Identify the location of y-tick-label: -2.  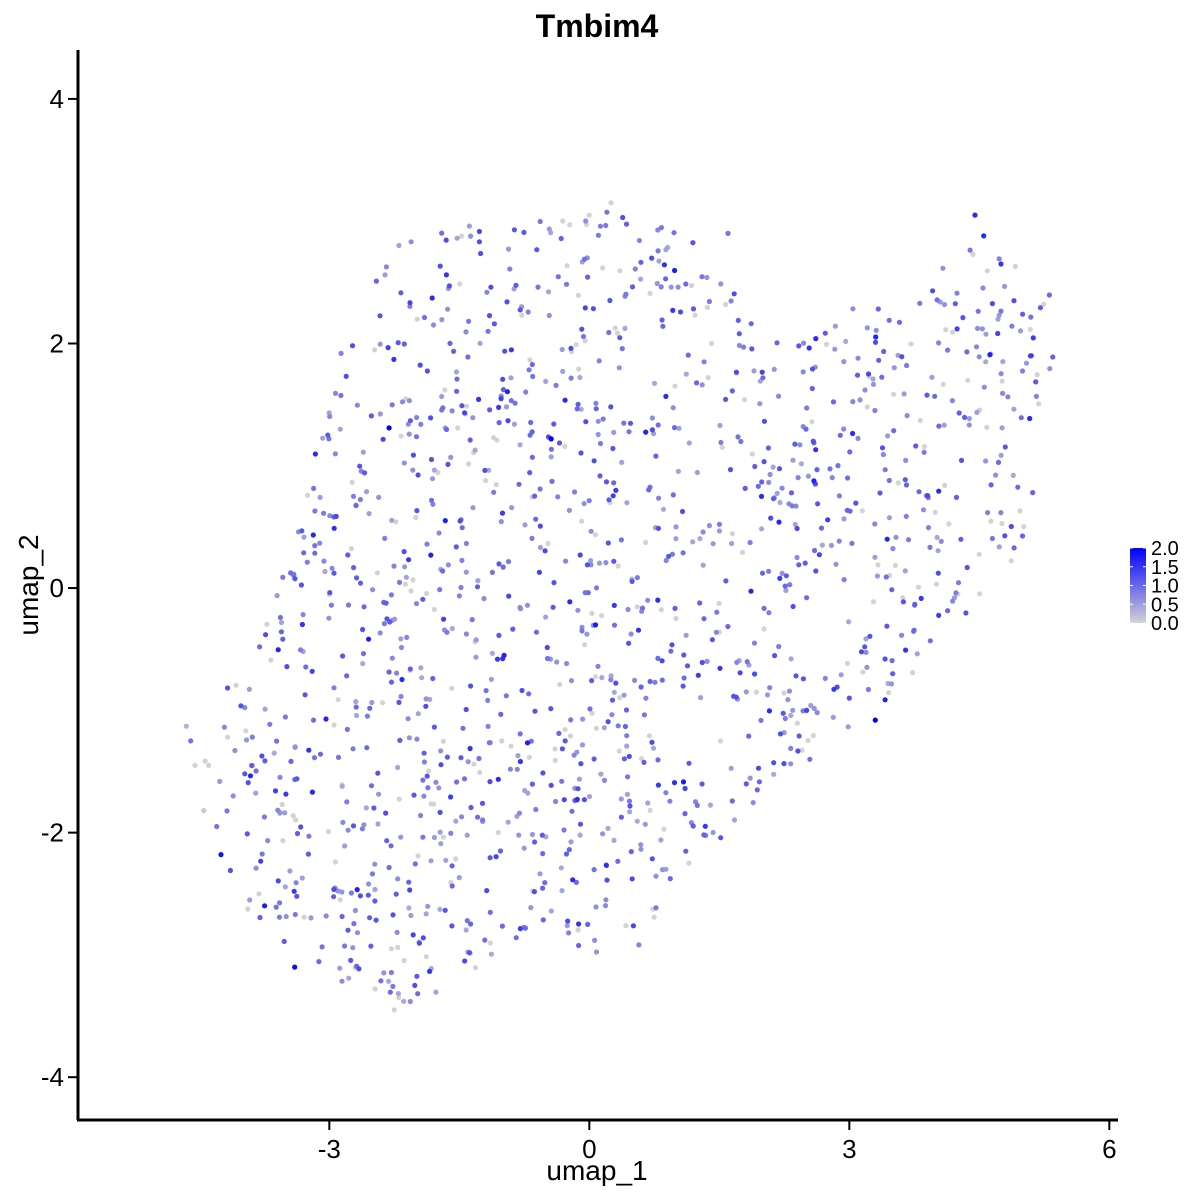
(52, 833).